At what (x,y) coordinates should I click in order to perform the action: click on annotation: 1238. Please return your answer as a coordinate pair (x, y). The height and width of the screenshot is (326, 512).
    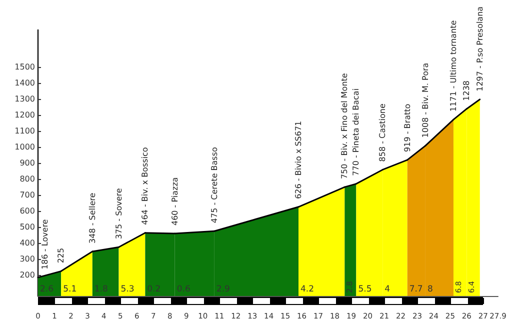
    Looking at the image, I should click on (467, 90).